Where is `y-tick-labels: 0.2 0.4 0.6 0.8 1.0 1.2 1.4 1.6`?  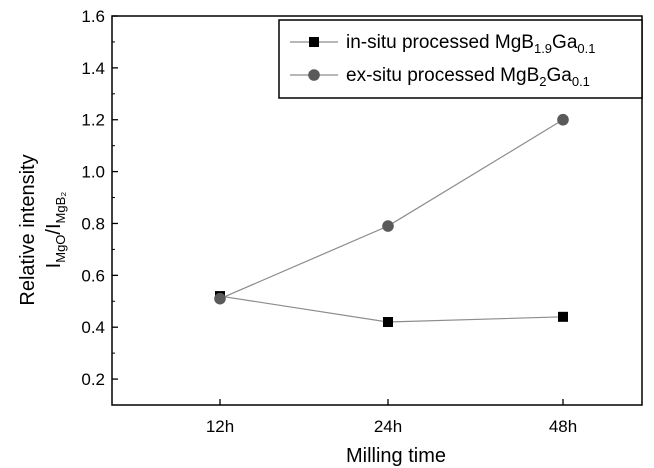 y-tick-labels: 0.2 0.4 0.6 0.8 1.0 1.2 1.4 1.6 is located at coordinates (93, 198).